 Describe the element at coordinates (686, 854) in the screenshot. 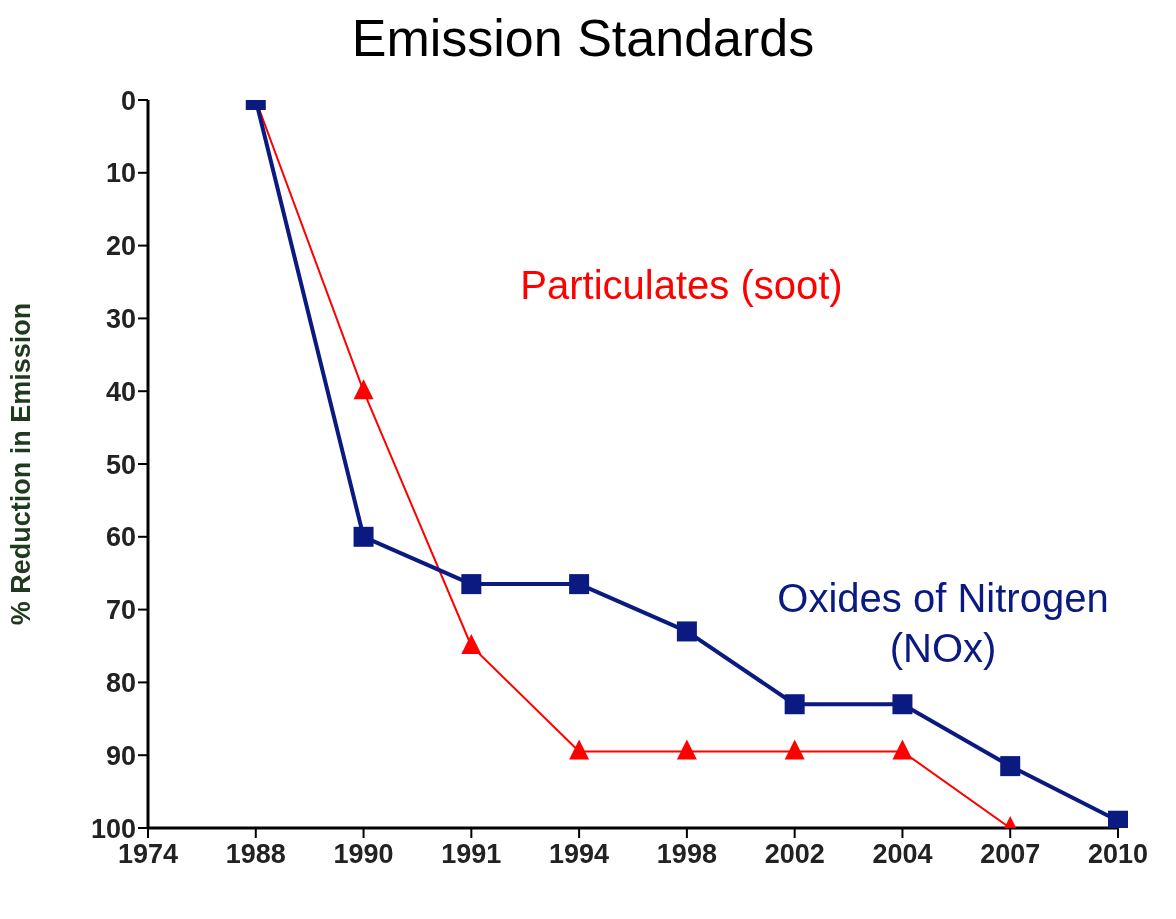

I see `x-tick-label: 1998` at that location.